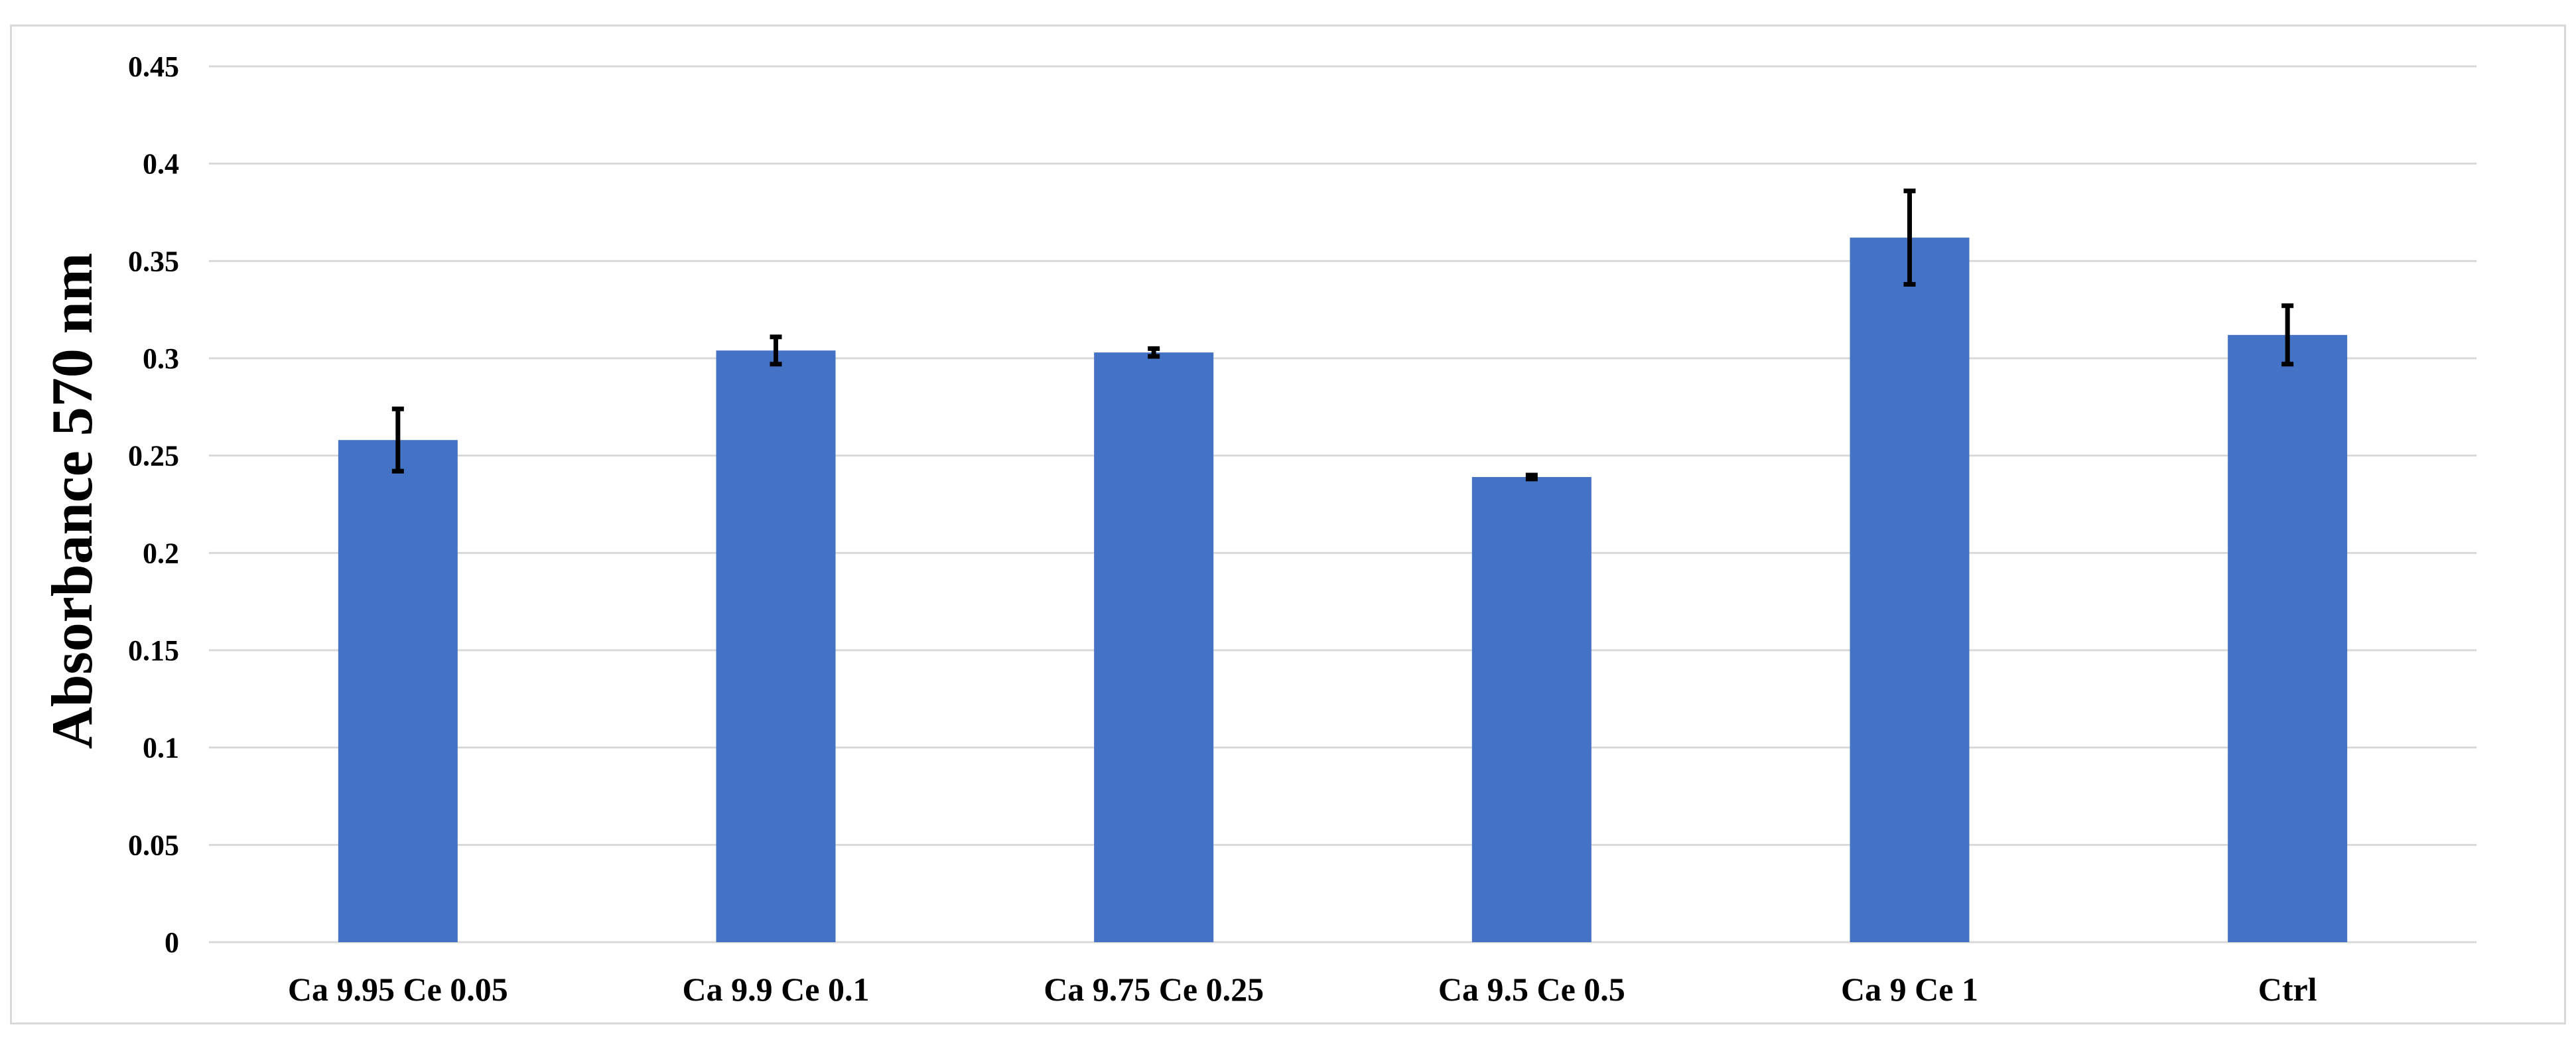 The image size is (2576, 1049). I want to click on y-tick-label: 0.1, so click(161, 748).